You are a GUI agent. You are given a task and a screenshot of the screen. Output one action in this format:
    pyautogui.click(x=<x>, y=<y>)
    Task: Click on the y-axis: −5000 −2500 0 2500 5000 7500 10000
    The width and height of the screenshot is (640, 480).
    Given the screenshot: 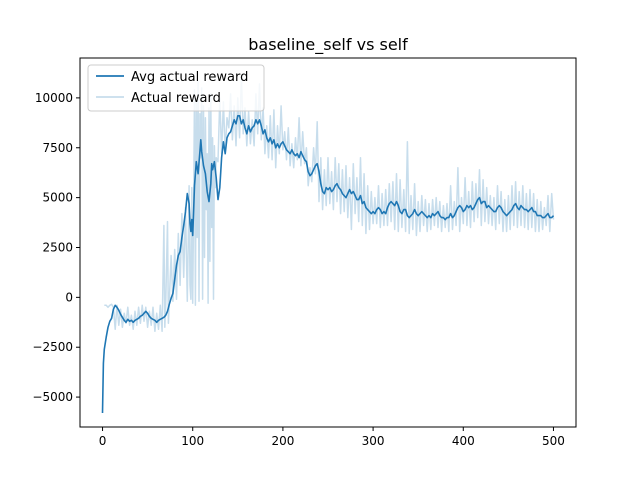 What is the action you would take?
    pyautogui.click(x=56, y=247)
    